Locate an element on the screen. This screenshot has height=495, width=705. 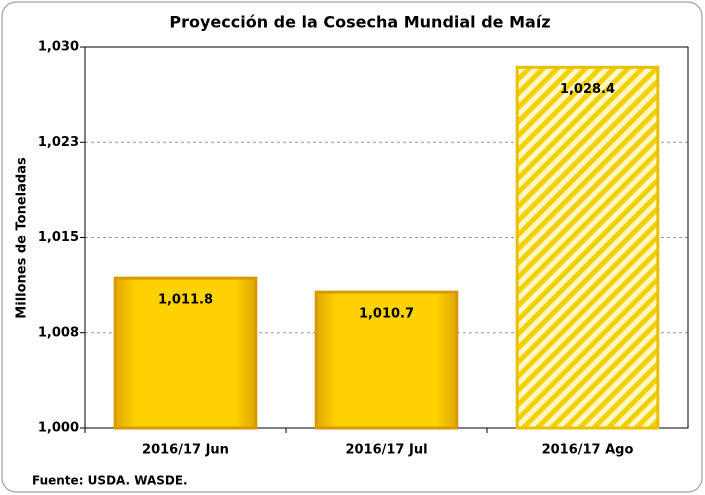
x-tick-label: 2016/17 Jun is located at coordinates (185, 450).